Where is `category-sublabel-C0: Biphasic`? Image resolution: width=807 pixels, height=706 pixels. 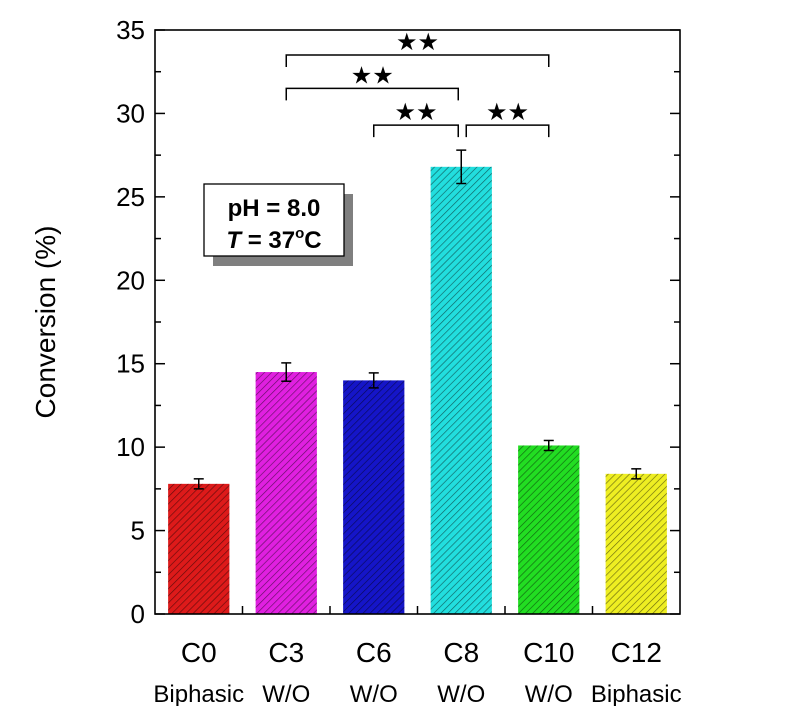 category-sublabel-C0: Biphasic is located at coordinates (198, 693).